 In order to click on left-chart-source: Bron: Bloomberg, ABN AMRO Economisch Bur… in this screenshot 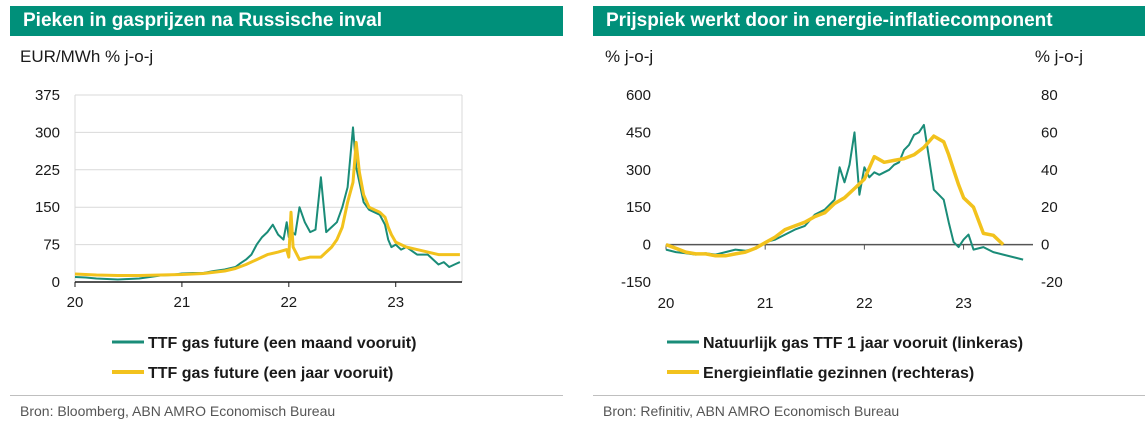, I will do `click(178, 411)`.